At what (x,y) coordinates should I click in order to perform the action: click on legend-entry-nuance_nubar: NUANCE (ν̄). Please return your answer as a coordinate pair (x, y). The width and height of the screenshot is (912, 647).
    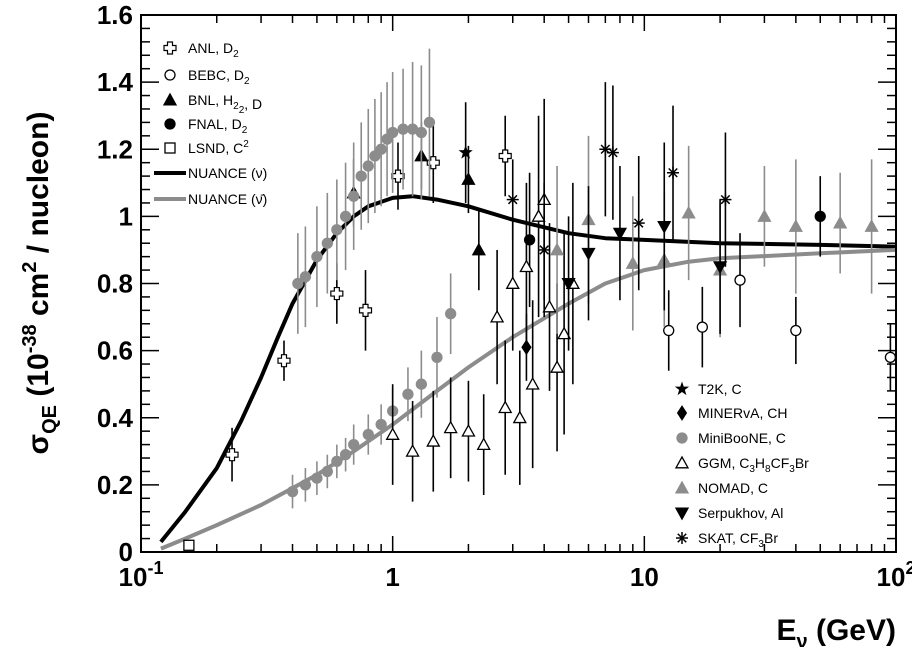
    Looking at the image, I should click on (210, 199).